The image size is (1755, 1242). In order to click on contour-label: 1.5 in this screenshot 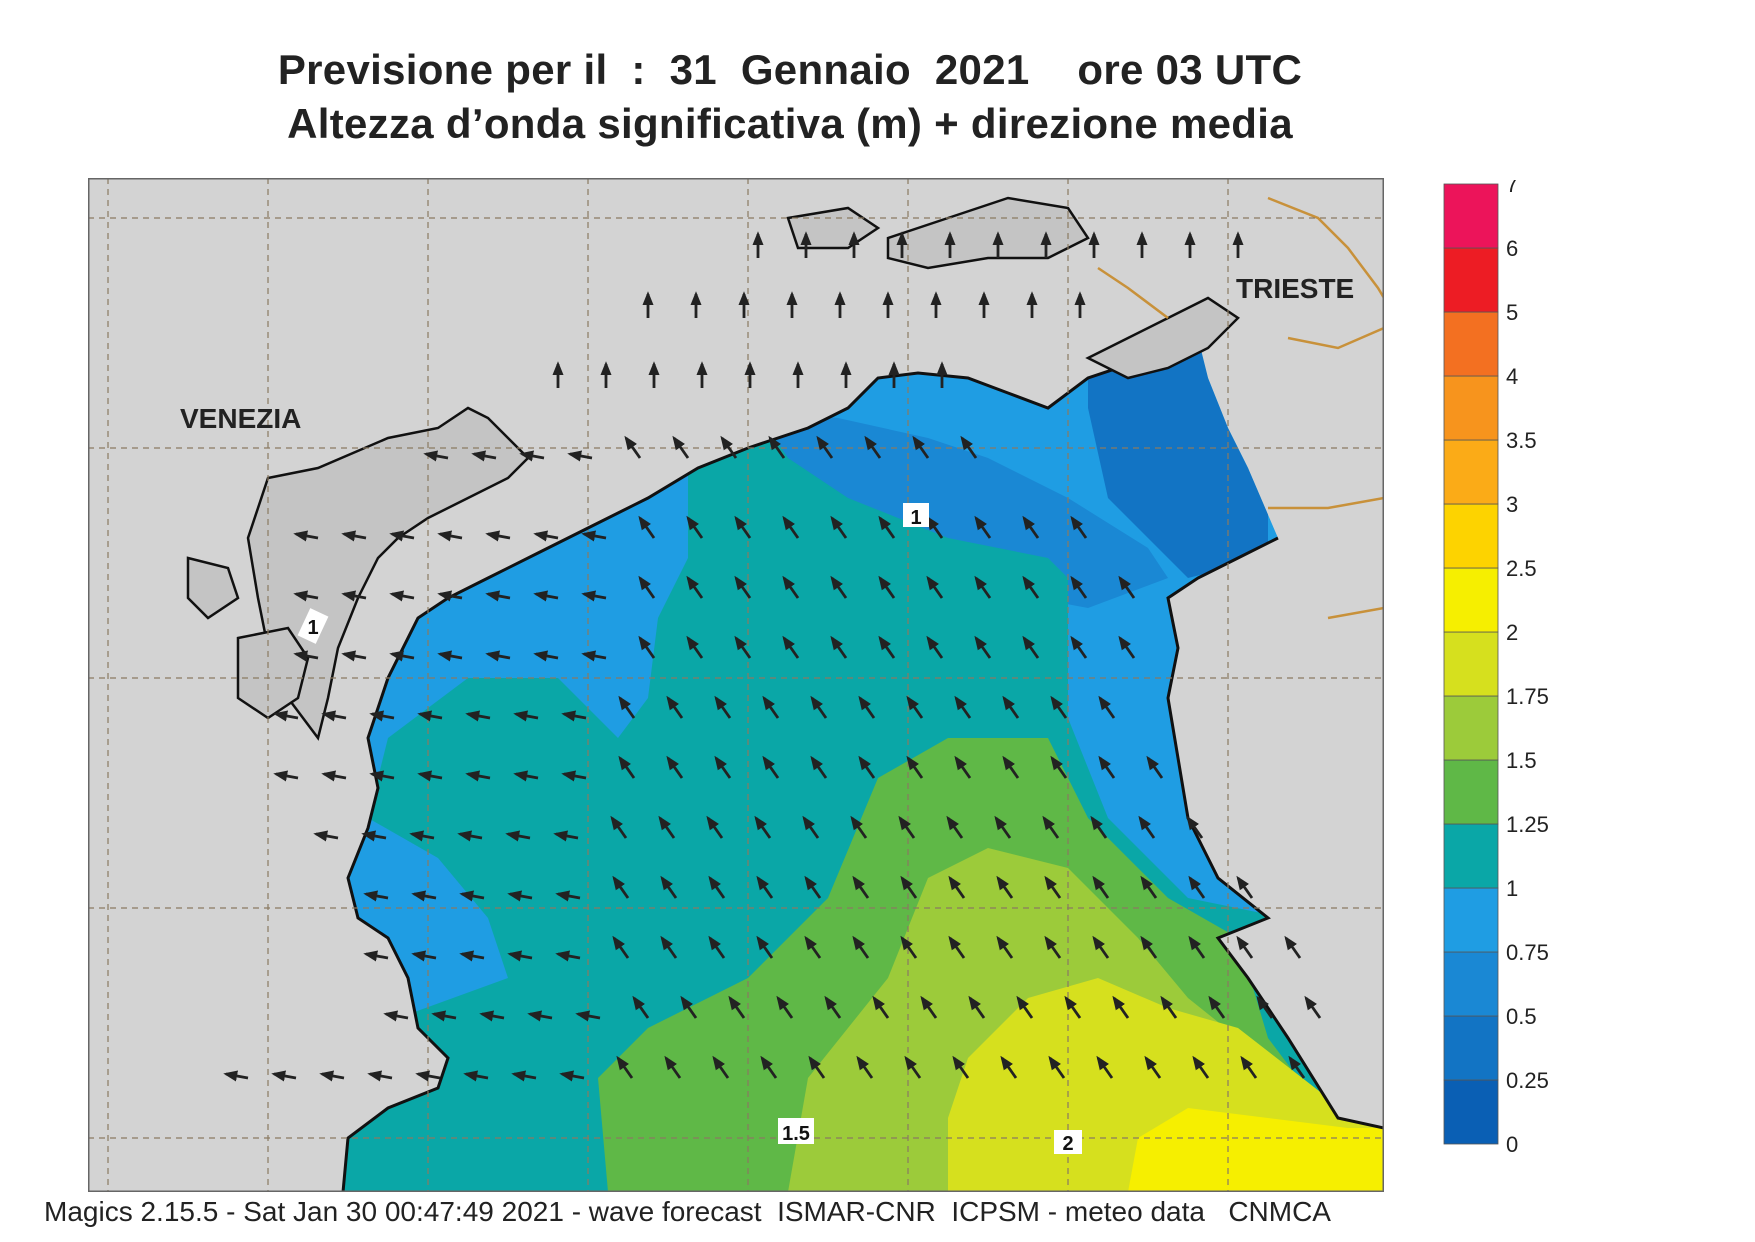, I will do `click(796, 1134)`.